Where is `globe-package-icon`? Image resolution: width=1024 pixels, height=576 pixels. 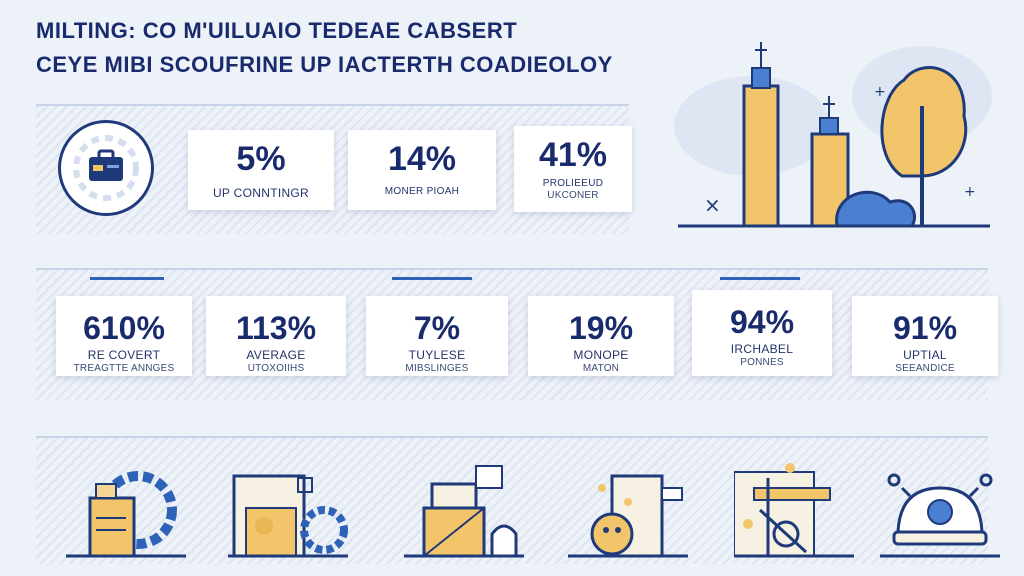 globe-package-icon is located at coordinates (628, 516).